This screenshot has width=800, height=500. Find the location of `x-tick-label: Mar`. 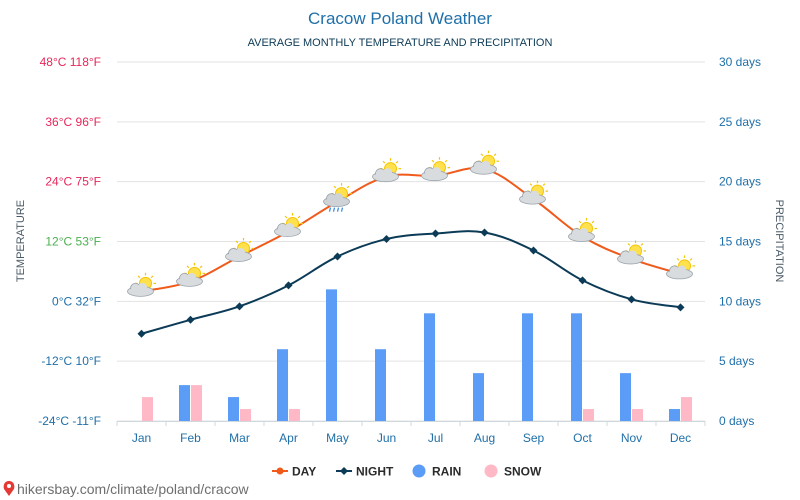

x-tick-label: Mar is located at coordinates (239, 438).